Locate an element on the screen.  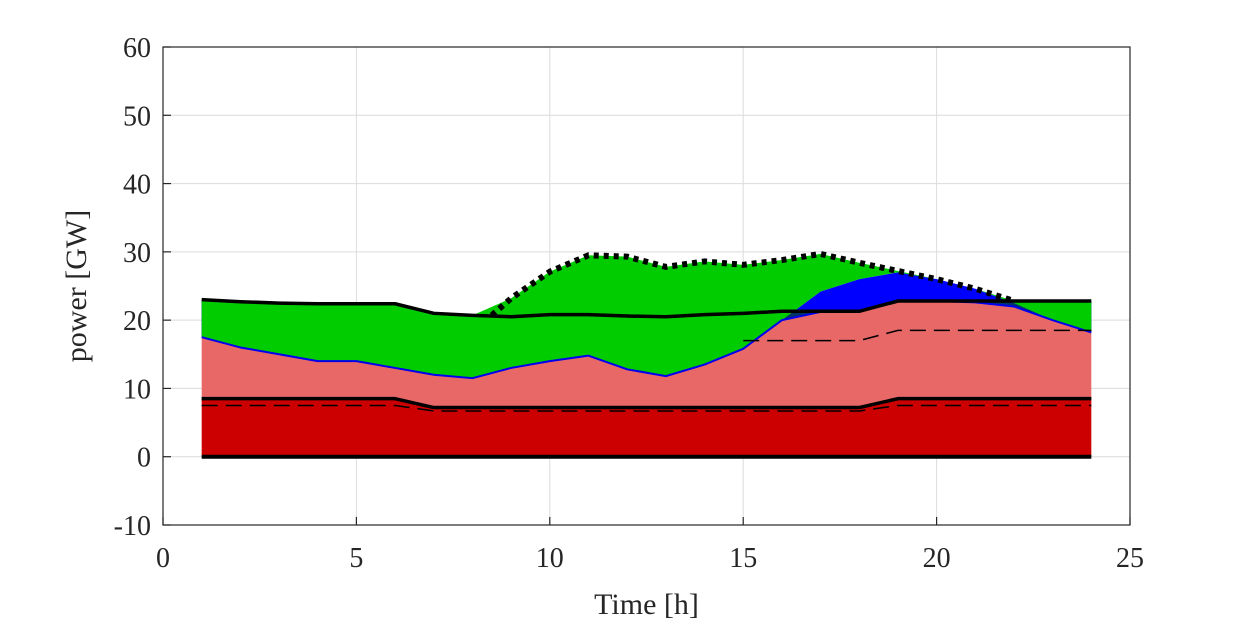
y-tick-label: 20 is located at coordinates (137, 321).